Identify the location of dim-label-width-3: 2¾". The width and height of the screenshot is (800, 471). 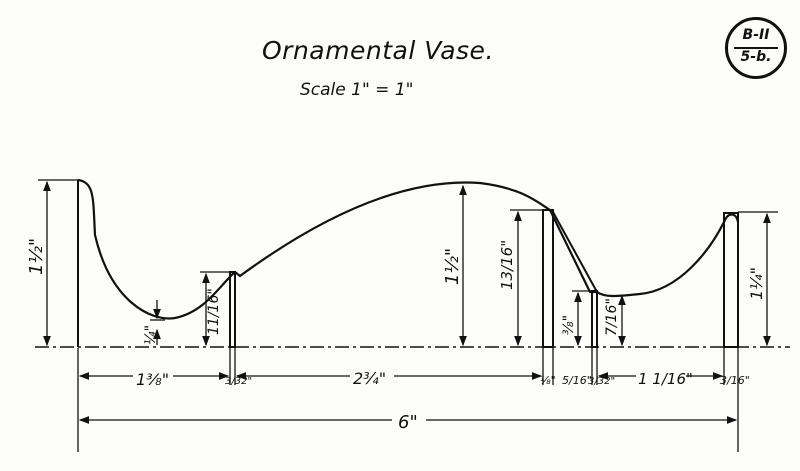
(369, 378).